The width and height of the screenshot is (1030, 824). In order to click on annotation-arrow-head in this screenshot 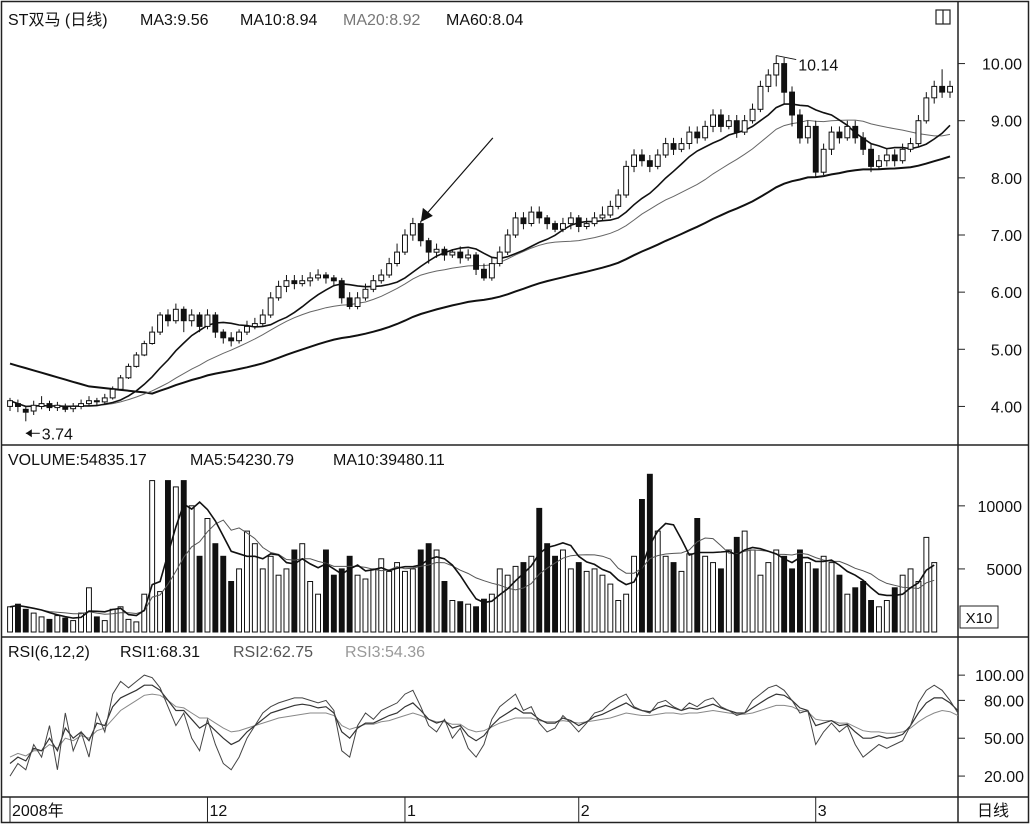, I will do `click(426, 214)`.